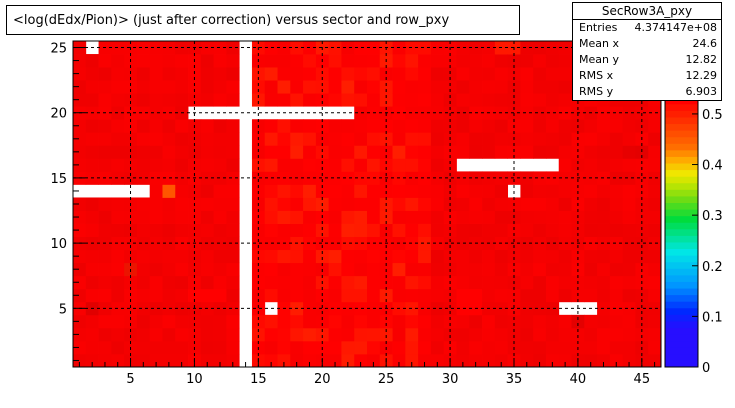  I want to click on z-tick-label: 0.3, so click(712, 216).